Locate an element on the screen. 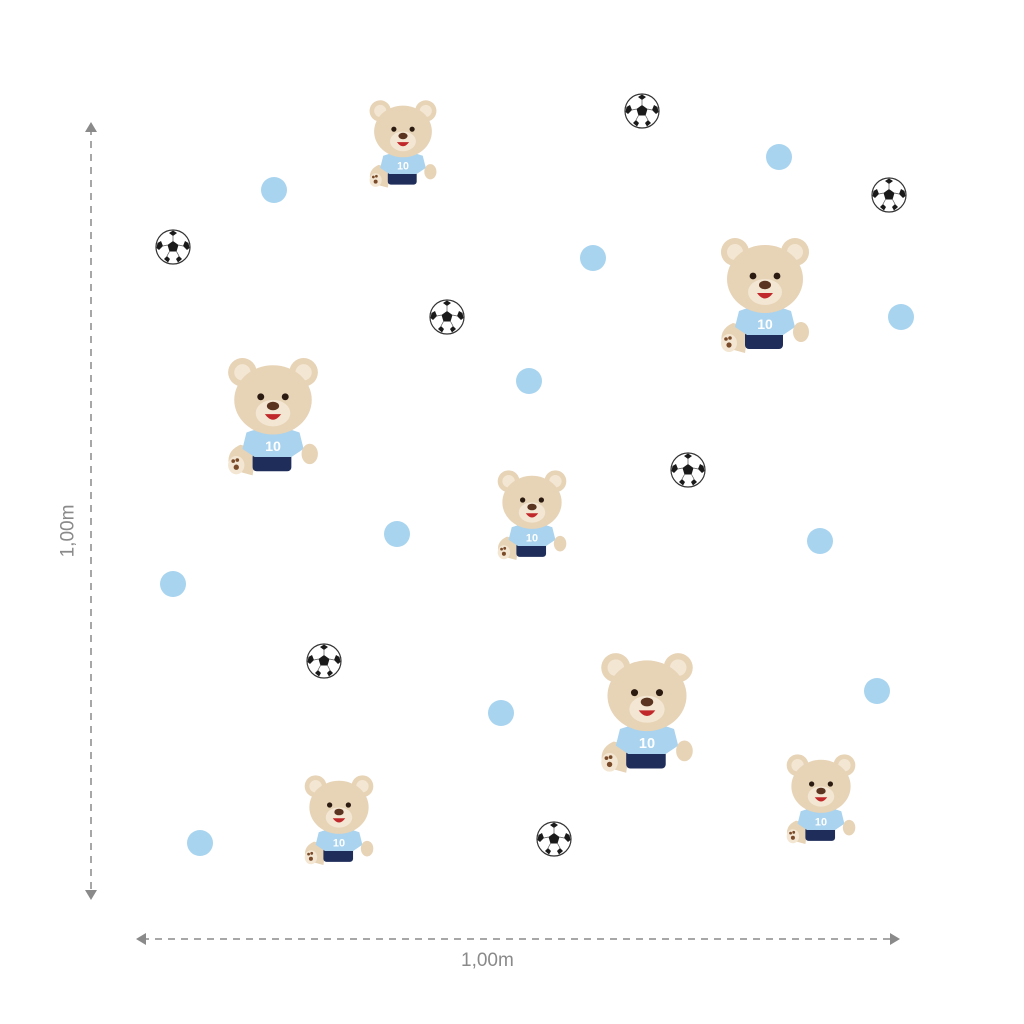 The height and width of the screenshot is (1024, 1024). width-label: 1,00m is located at coordinates (487, 960).